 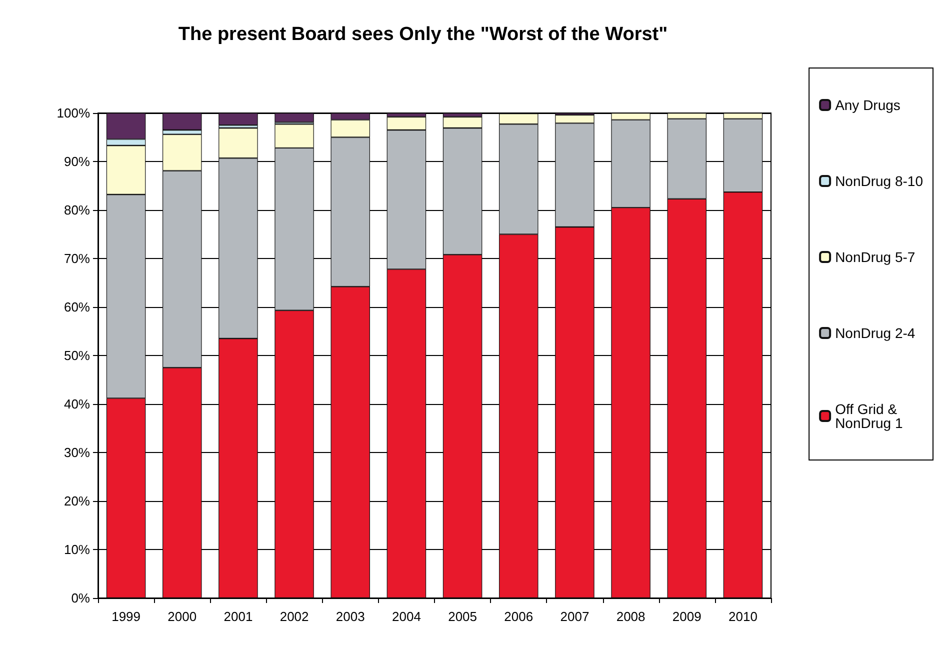 What do you see at coordinates (879, 181) in the screenshot?
I see `legend-label: NonDrug 8-10` at bounding box center [879, 181].